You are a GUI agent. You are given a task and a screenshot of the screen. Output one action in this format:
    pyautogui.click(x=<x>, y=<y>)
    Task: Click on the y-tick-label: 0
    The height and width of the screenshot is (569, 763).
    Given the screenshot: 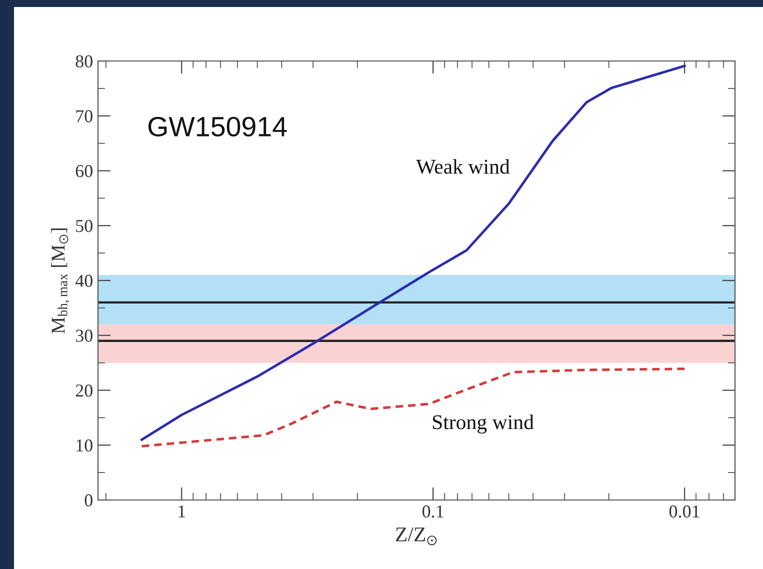 What is the action you would take?
    pyautogui.click(x=88, y=500)
    